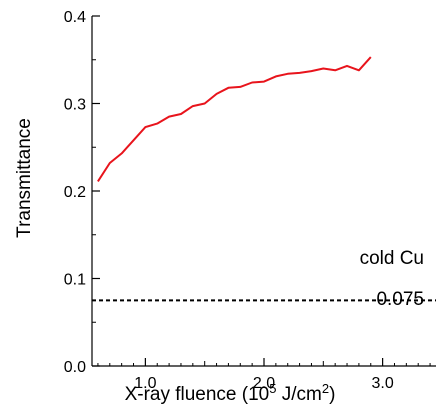 The image size is (444, 412). I want to click on y-axis-title: Transmittance, so click(24, 178).